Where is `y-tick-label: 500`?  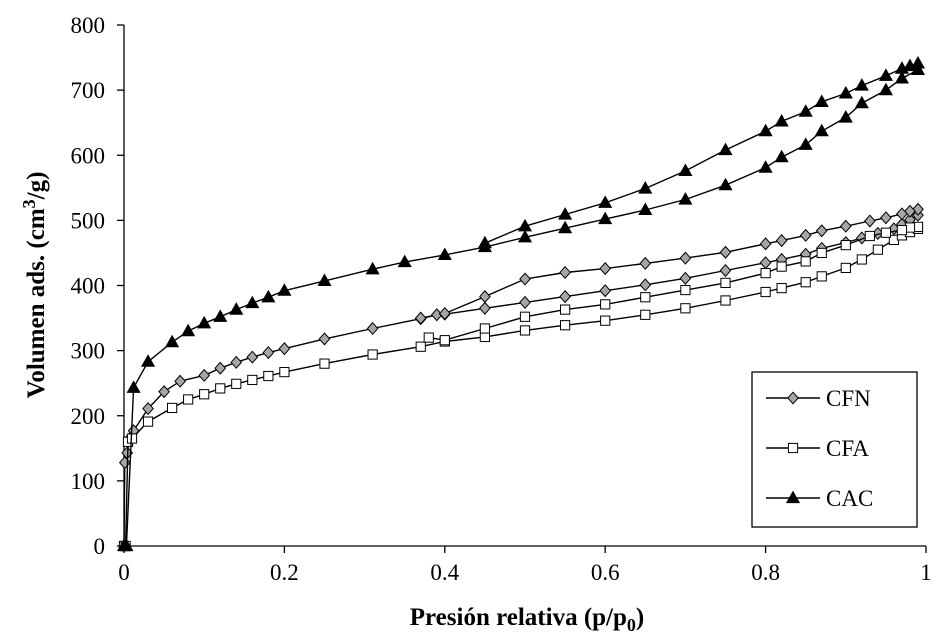 y-tick-label: 500 is located at coordinates (88, 220).